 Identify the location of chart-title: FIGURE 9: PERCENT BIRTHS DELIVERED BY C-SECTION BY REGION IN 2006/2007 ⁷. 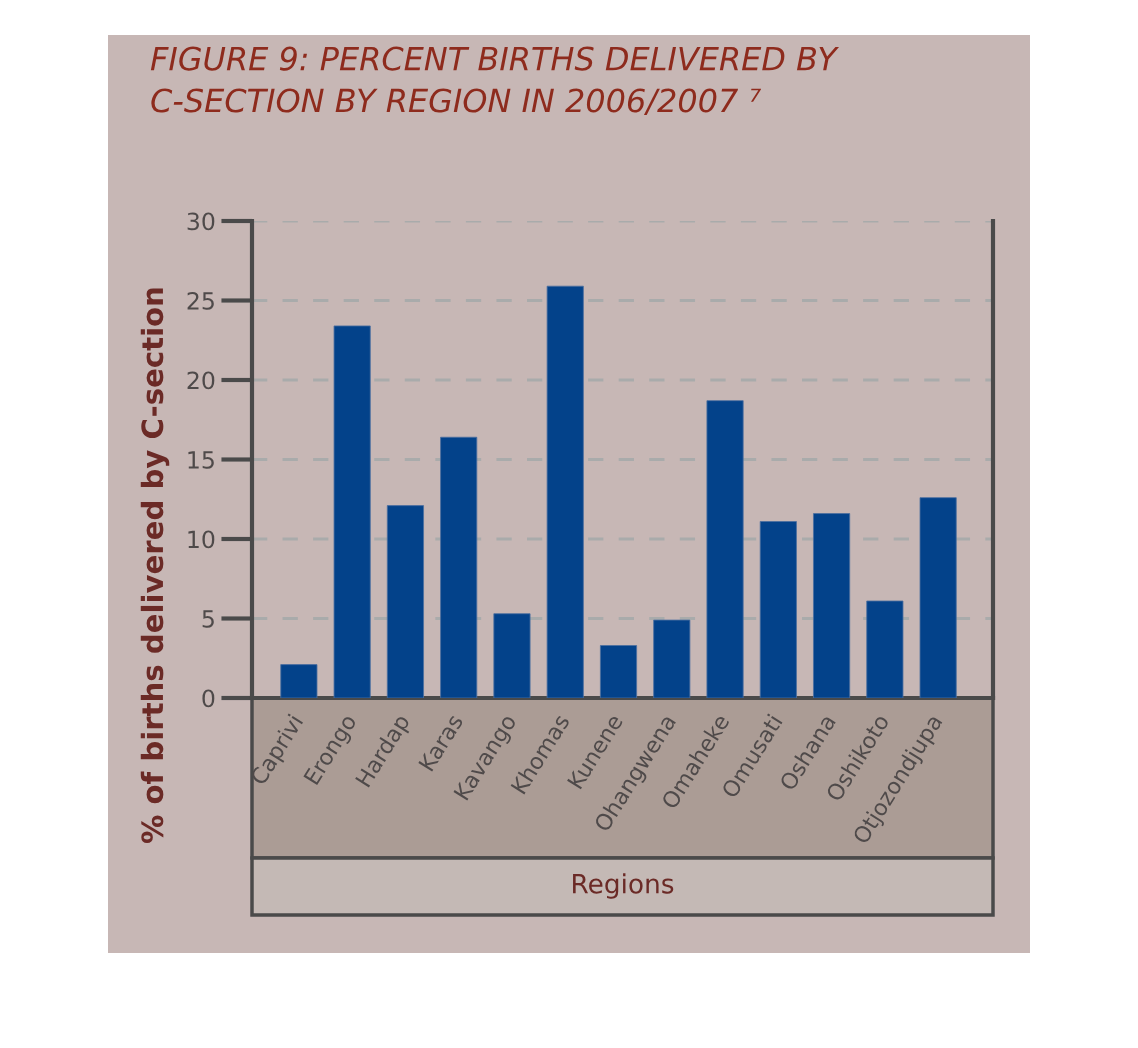
(495, 81).